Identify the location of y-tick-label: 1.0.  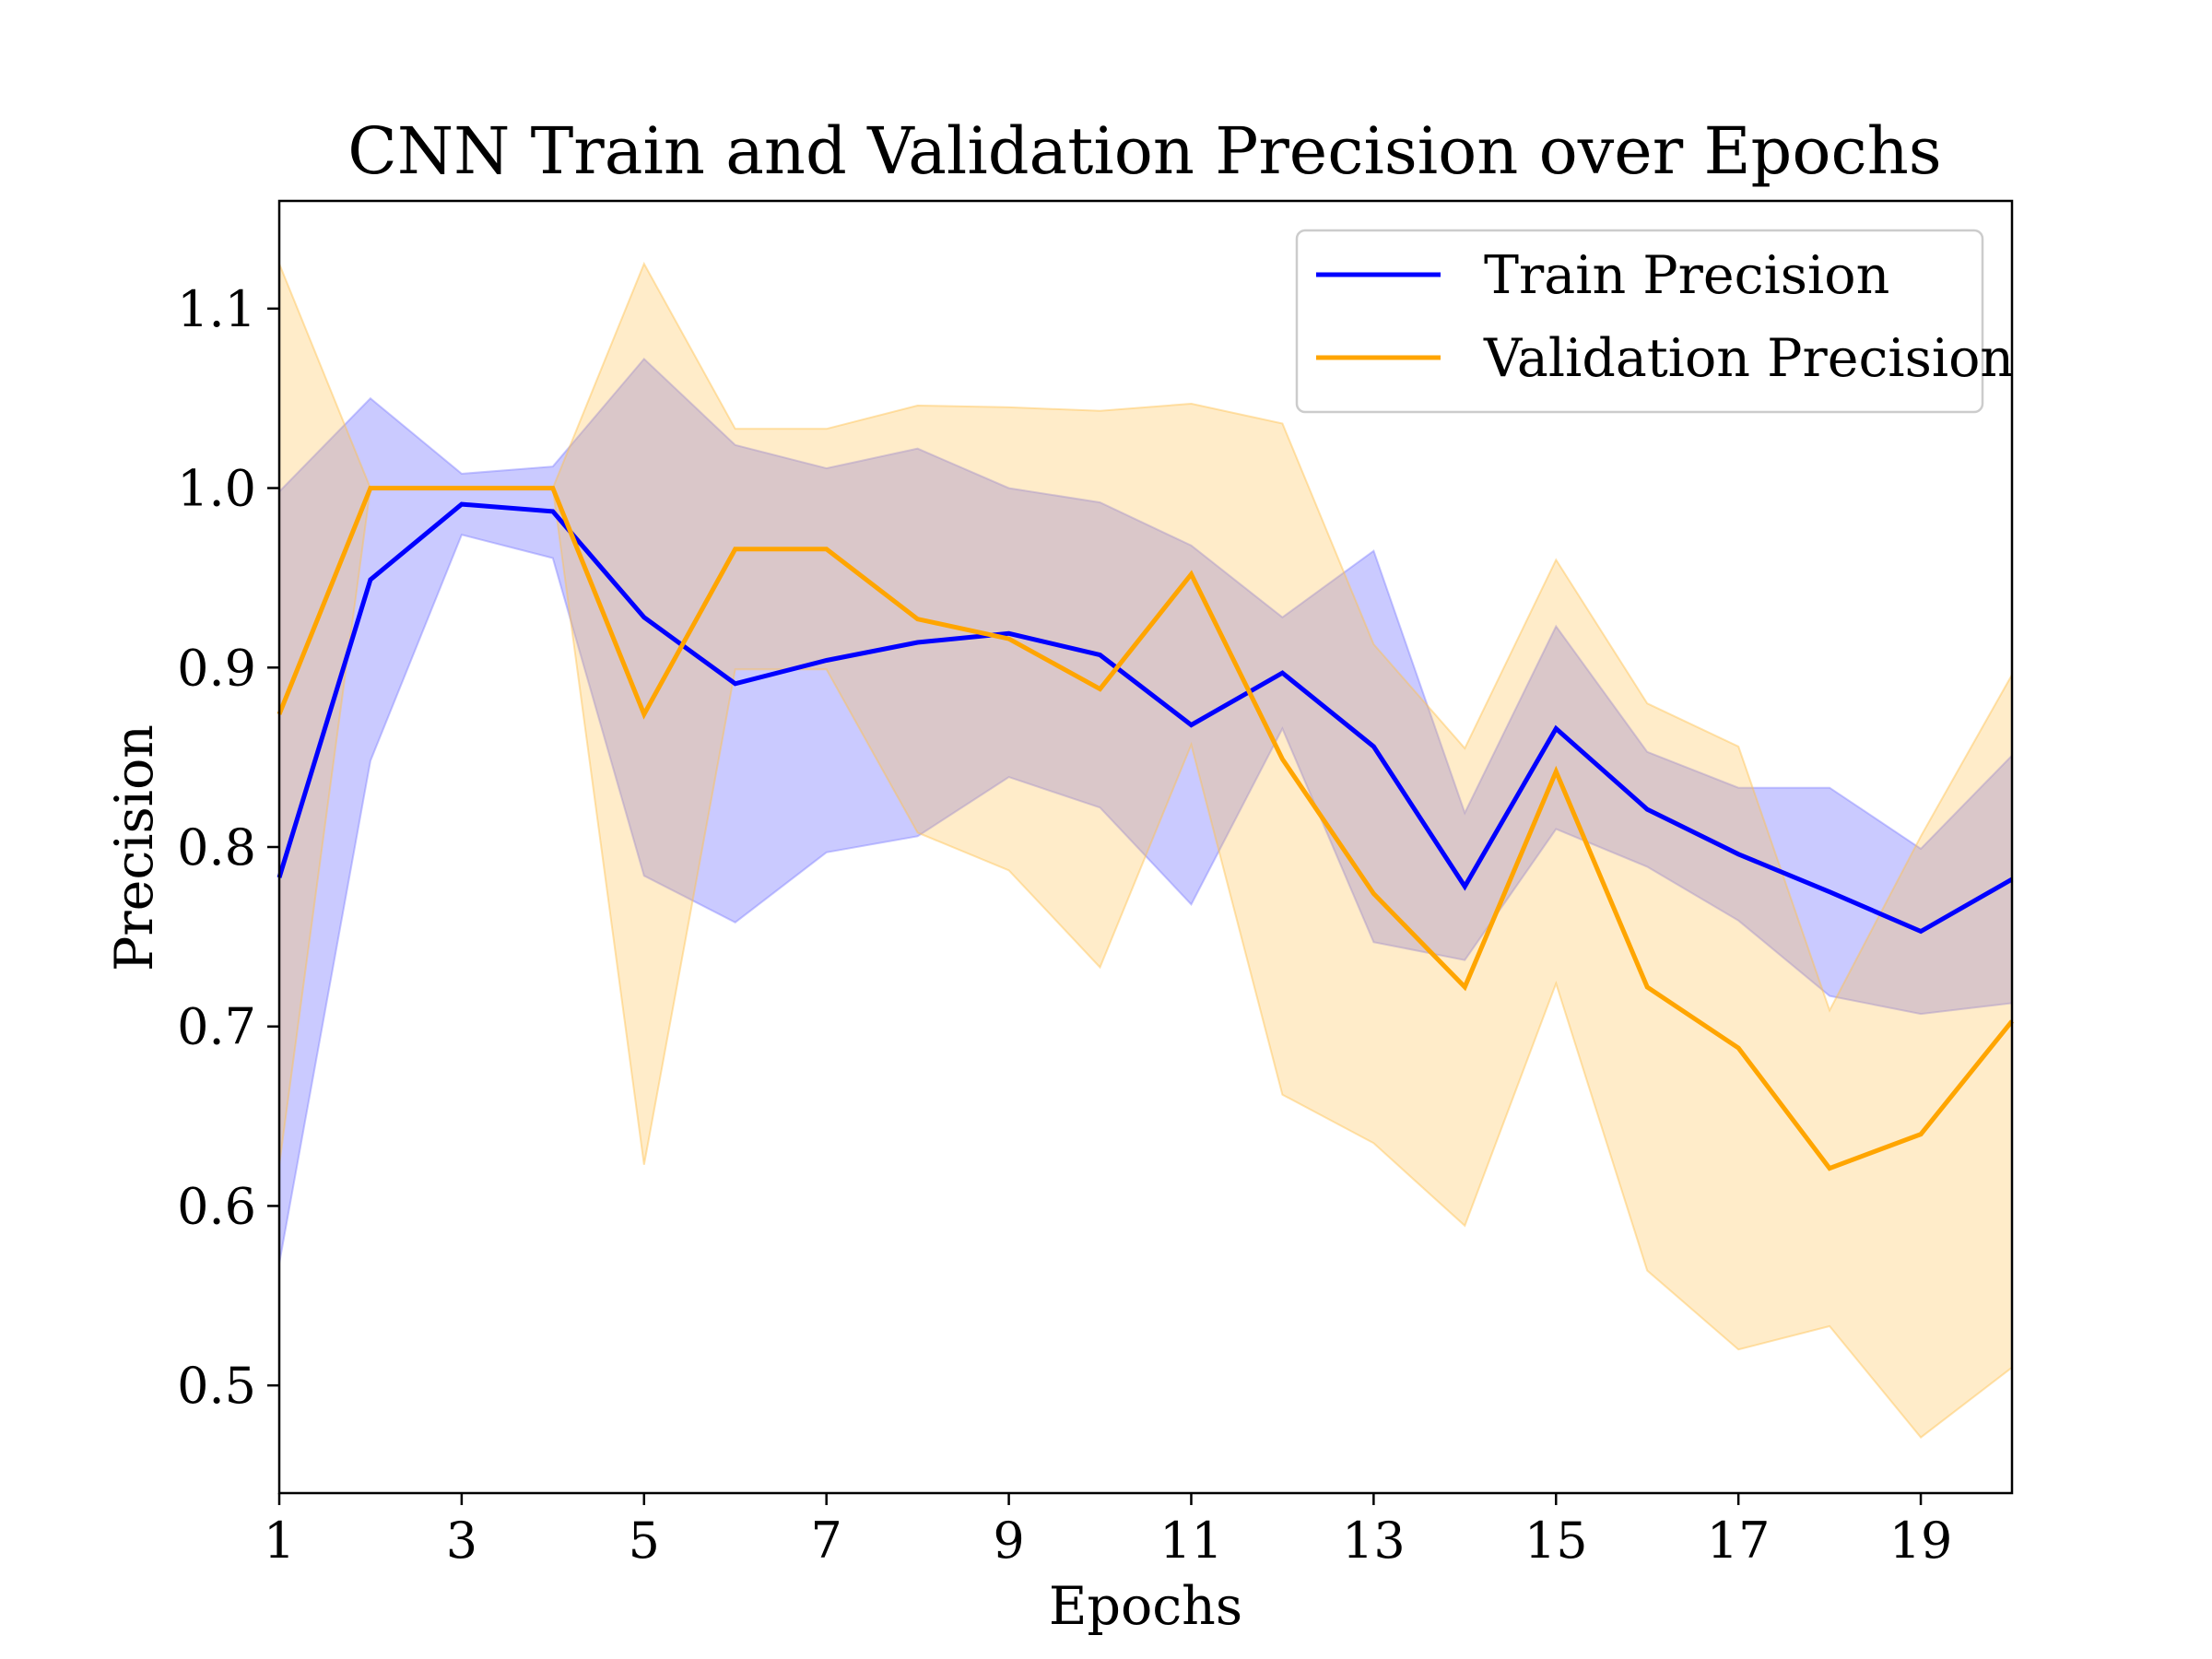
(216, 489).